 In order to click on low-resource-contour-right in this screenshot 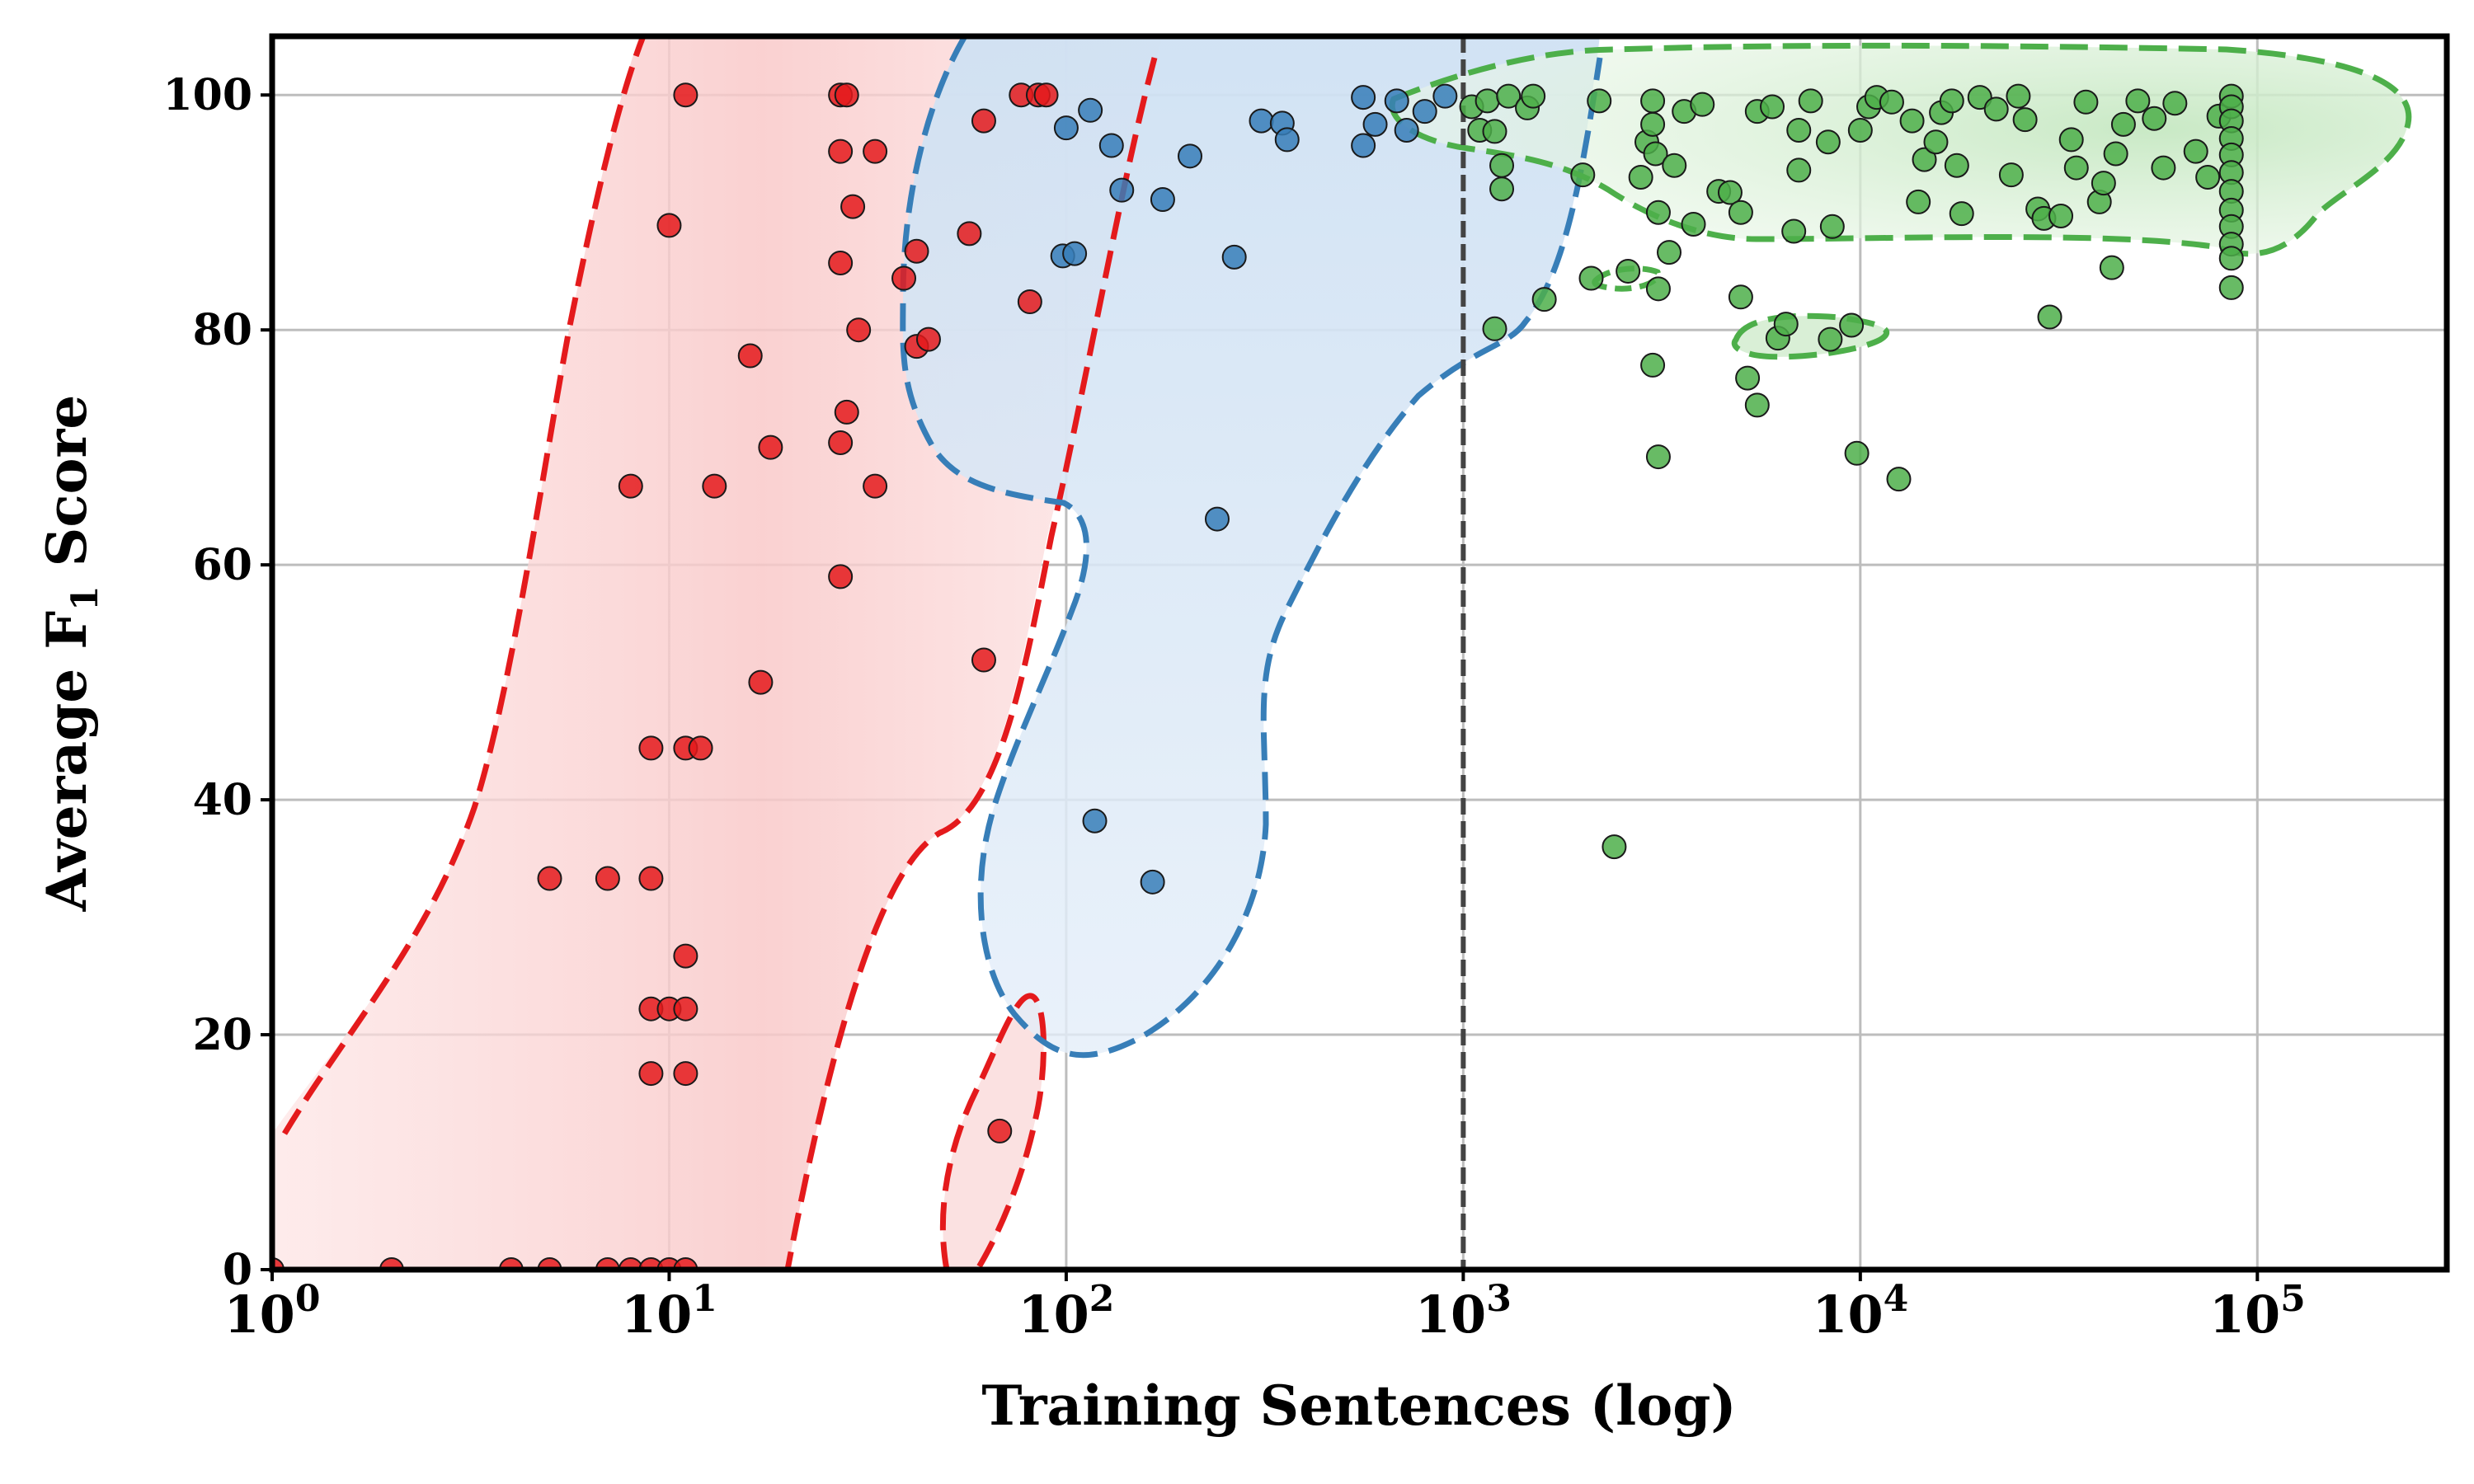, I will do `click(971, 663)`.